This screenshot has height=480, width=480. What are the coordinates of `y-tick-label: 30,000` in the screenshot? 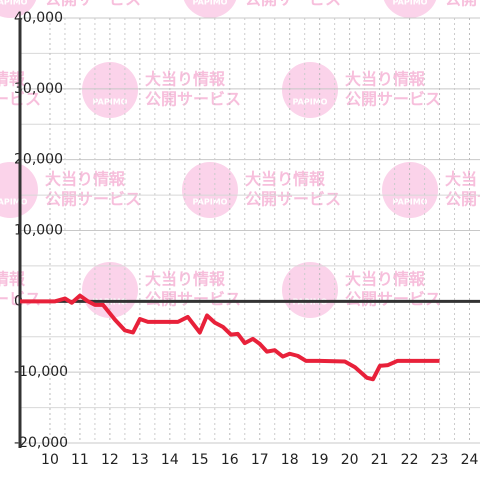 It's located at (38, 89).